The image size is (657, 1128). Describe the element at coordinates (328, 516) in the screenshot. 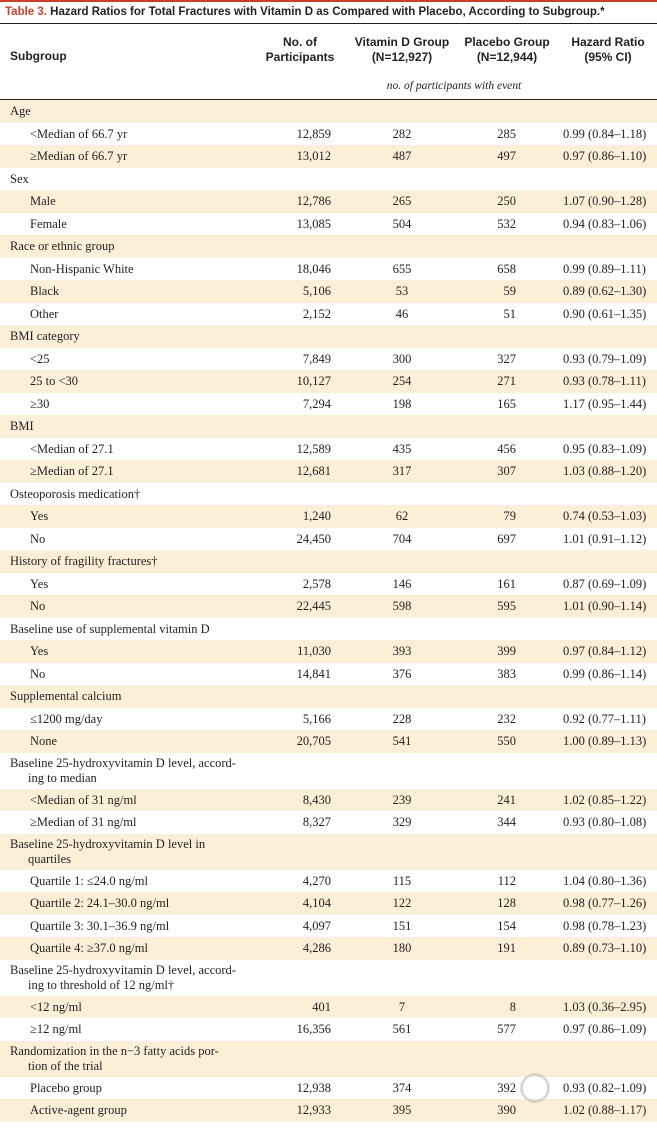

I see `table-row: Yes 1,240 62 79 0.74 (0.53–1.03)` at that location.